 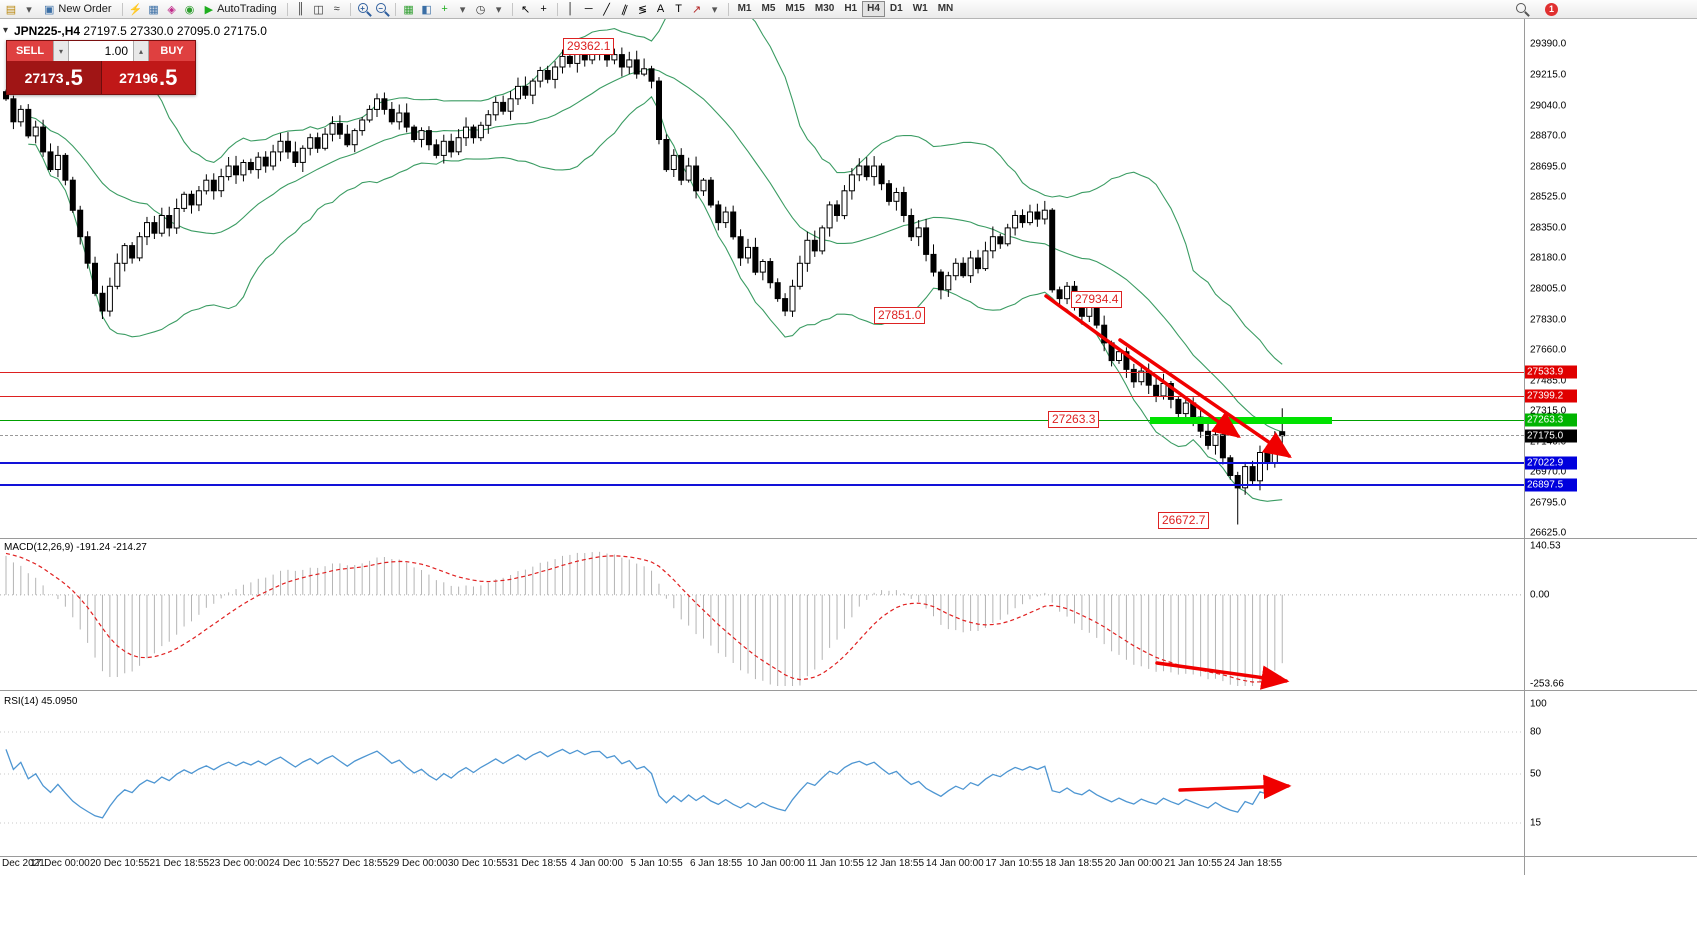 What do you see at coordinates (1538, 704) in the screenshot?
I see `rsi-axis-label: 100` at bounding box center [1538, 704].